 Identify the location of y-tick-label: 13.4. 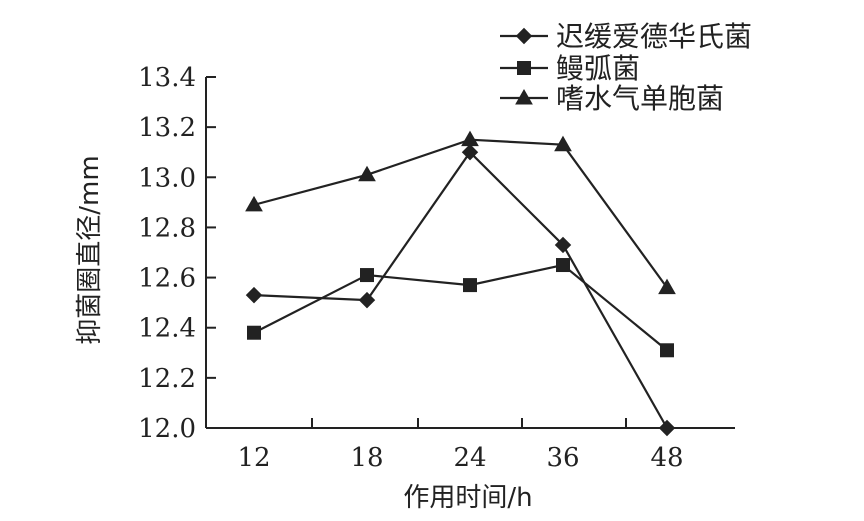
(167, 78).